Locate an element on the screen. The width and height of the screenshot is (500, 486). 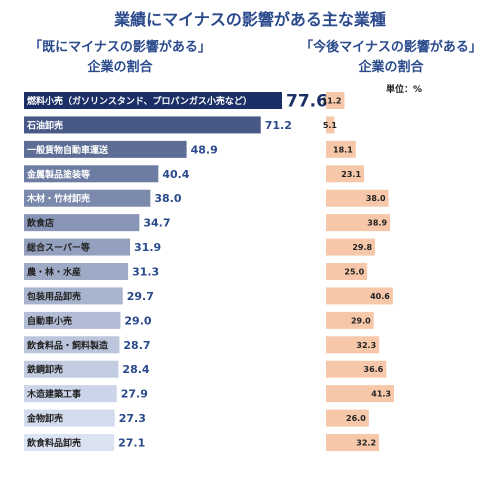
category-label: 金物卸売 is located at coordinates (44, 419).